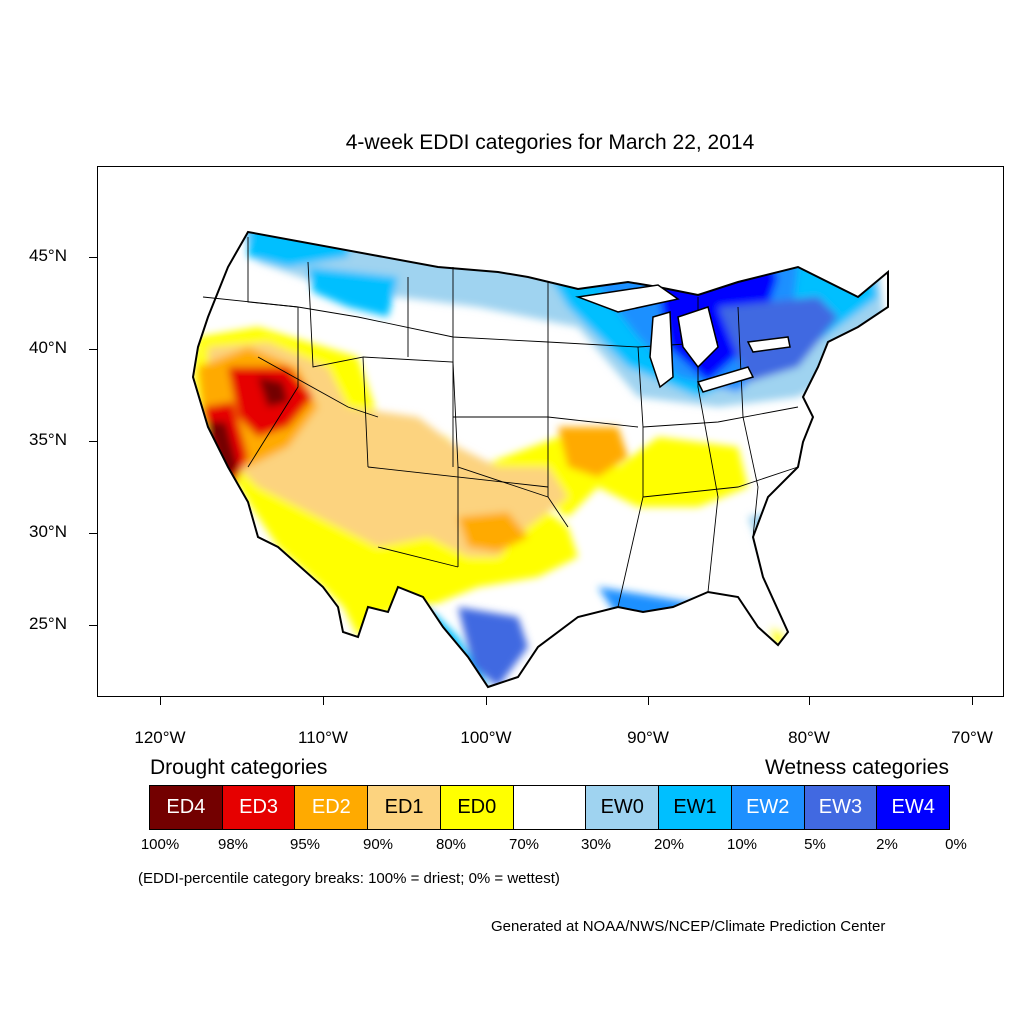 Image resolution: width=1024 pixels, height=1024 pixels. I want to click on category-legend: ED4 ED3 ED2 ED1 ED0 EW0 EW1 EW2 EW3 EW4, so click(550, 807).